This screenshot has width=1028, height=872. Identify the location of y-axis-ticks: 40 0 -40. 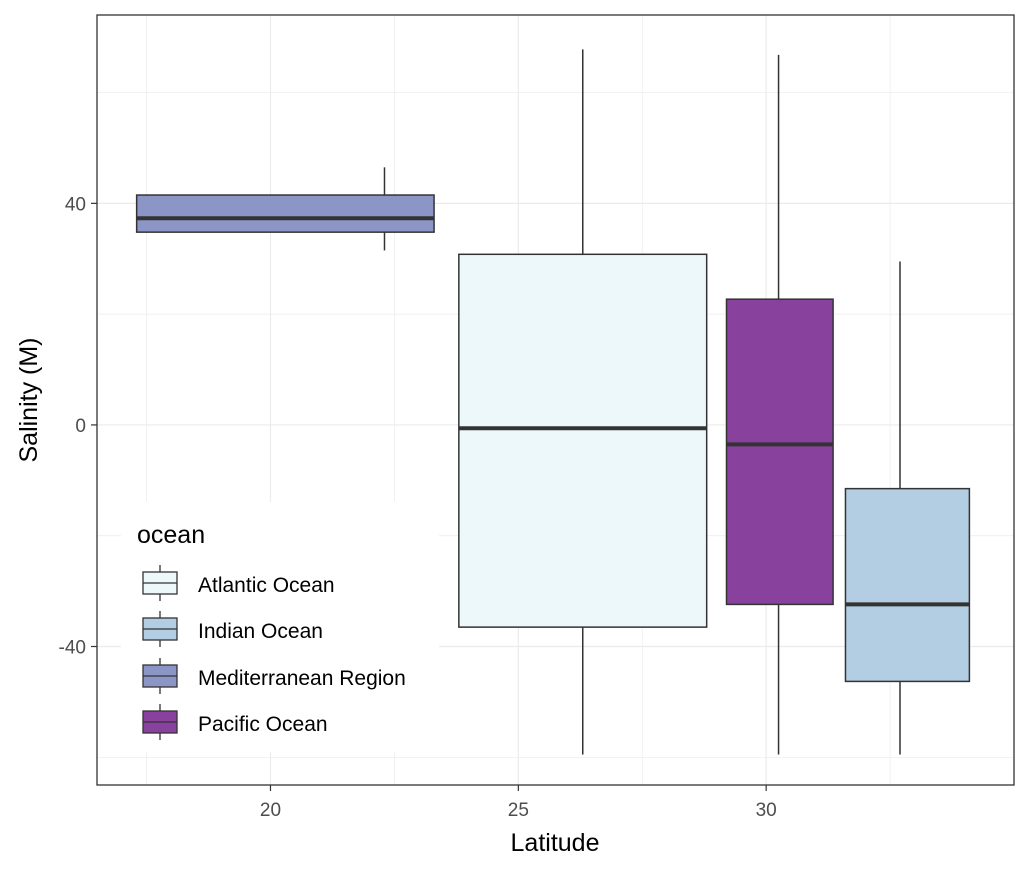
(78, 426).